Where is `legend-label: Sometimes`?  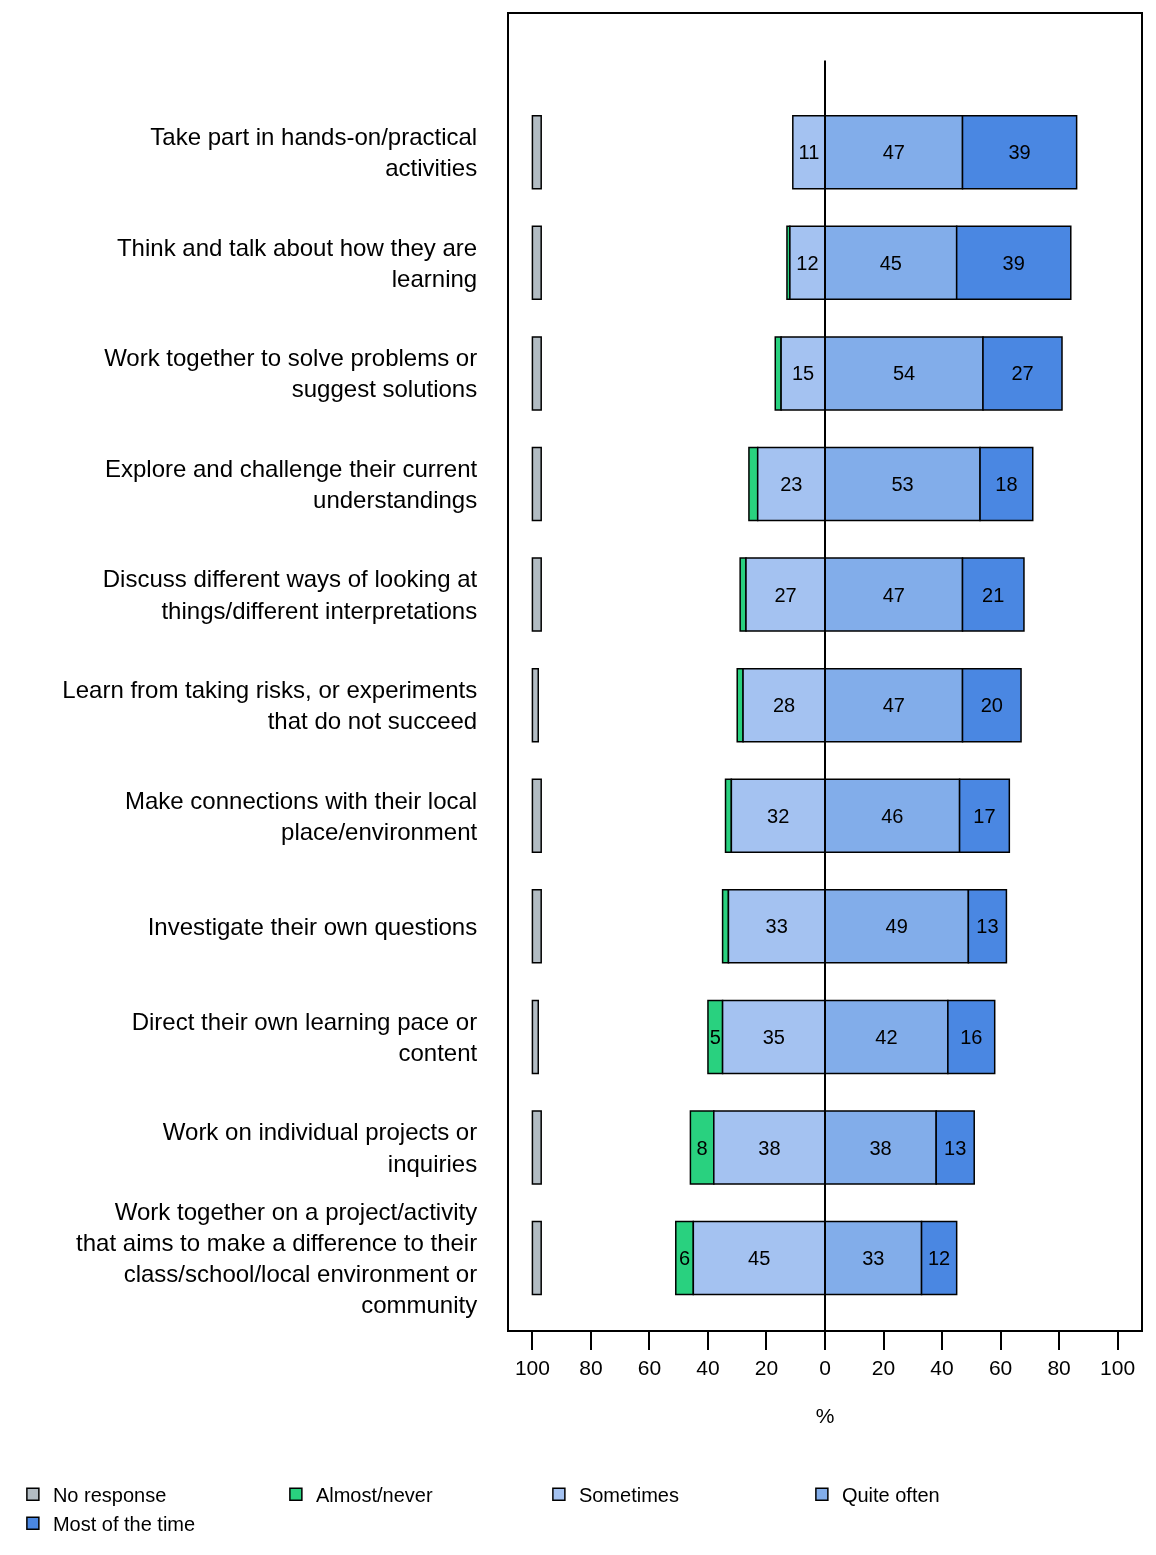
legend-label: Sometimes is located at coordinates (628, 1495).